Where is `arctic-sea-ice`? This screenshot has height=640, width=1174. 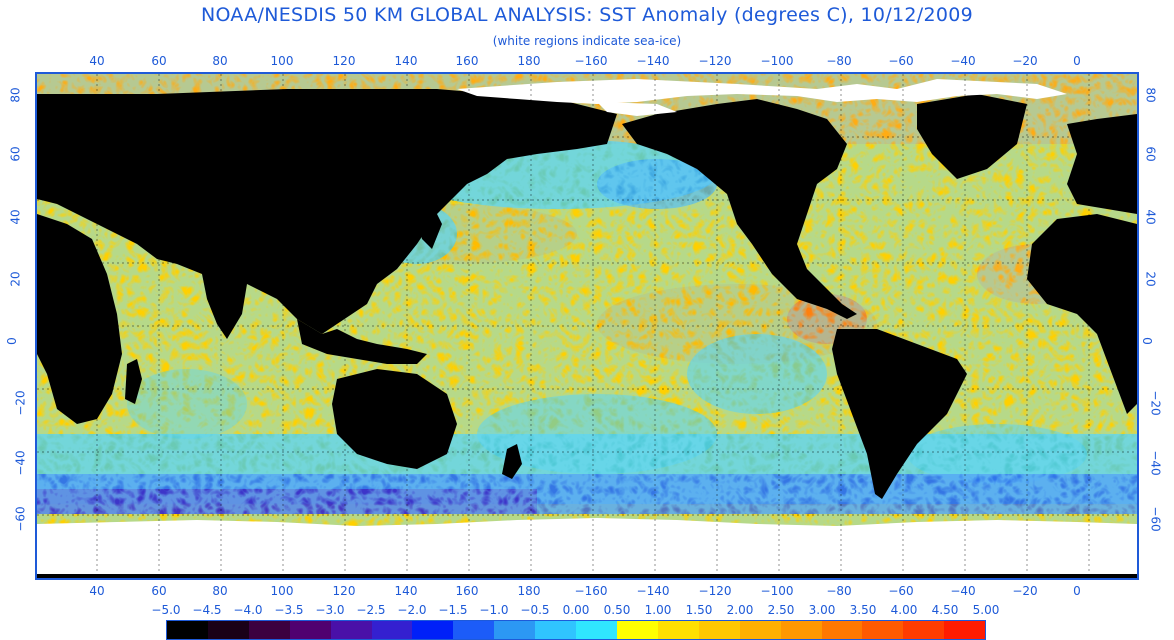
arctic-sea-ice is located at coordinates (762, 91).